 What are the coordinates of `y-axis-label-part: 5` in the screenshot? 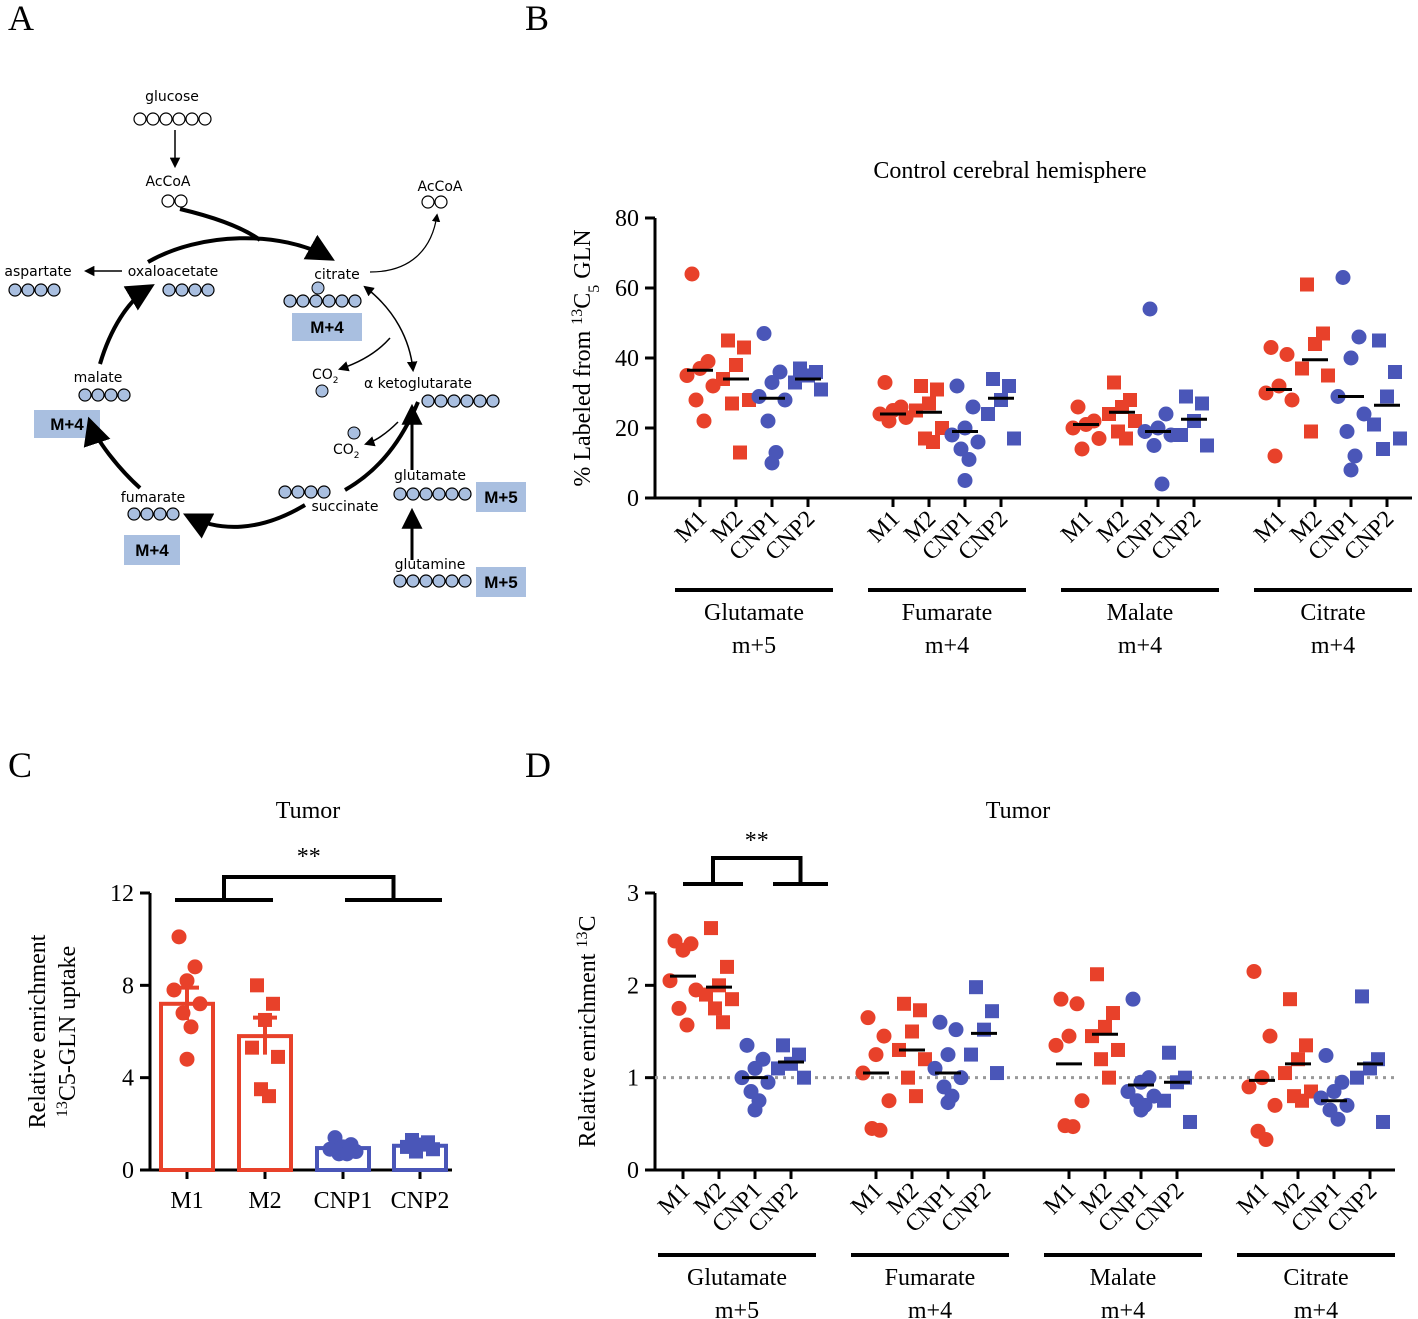 It's located at (594, 289).